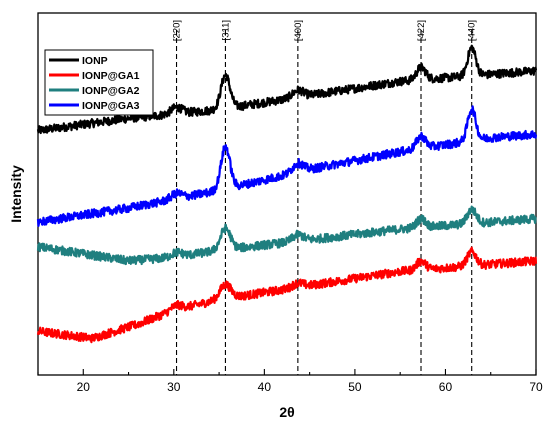 The image size is (550, 432). Describe the element at coordinates (298, 30) in the screenshot. I see `peak-label-400: [400]` at that location.